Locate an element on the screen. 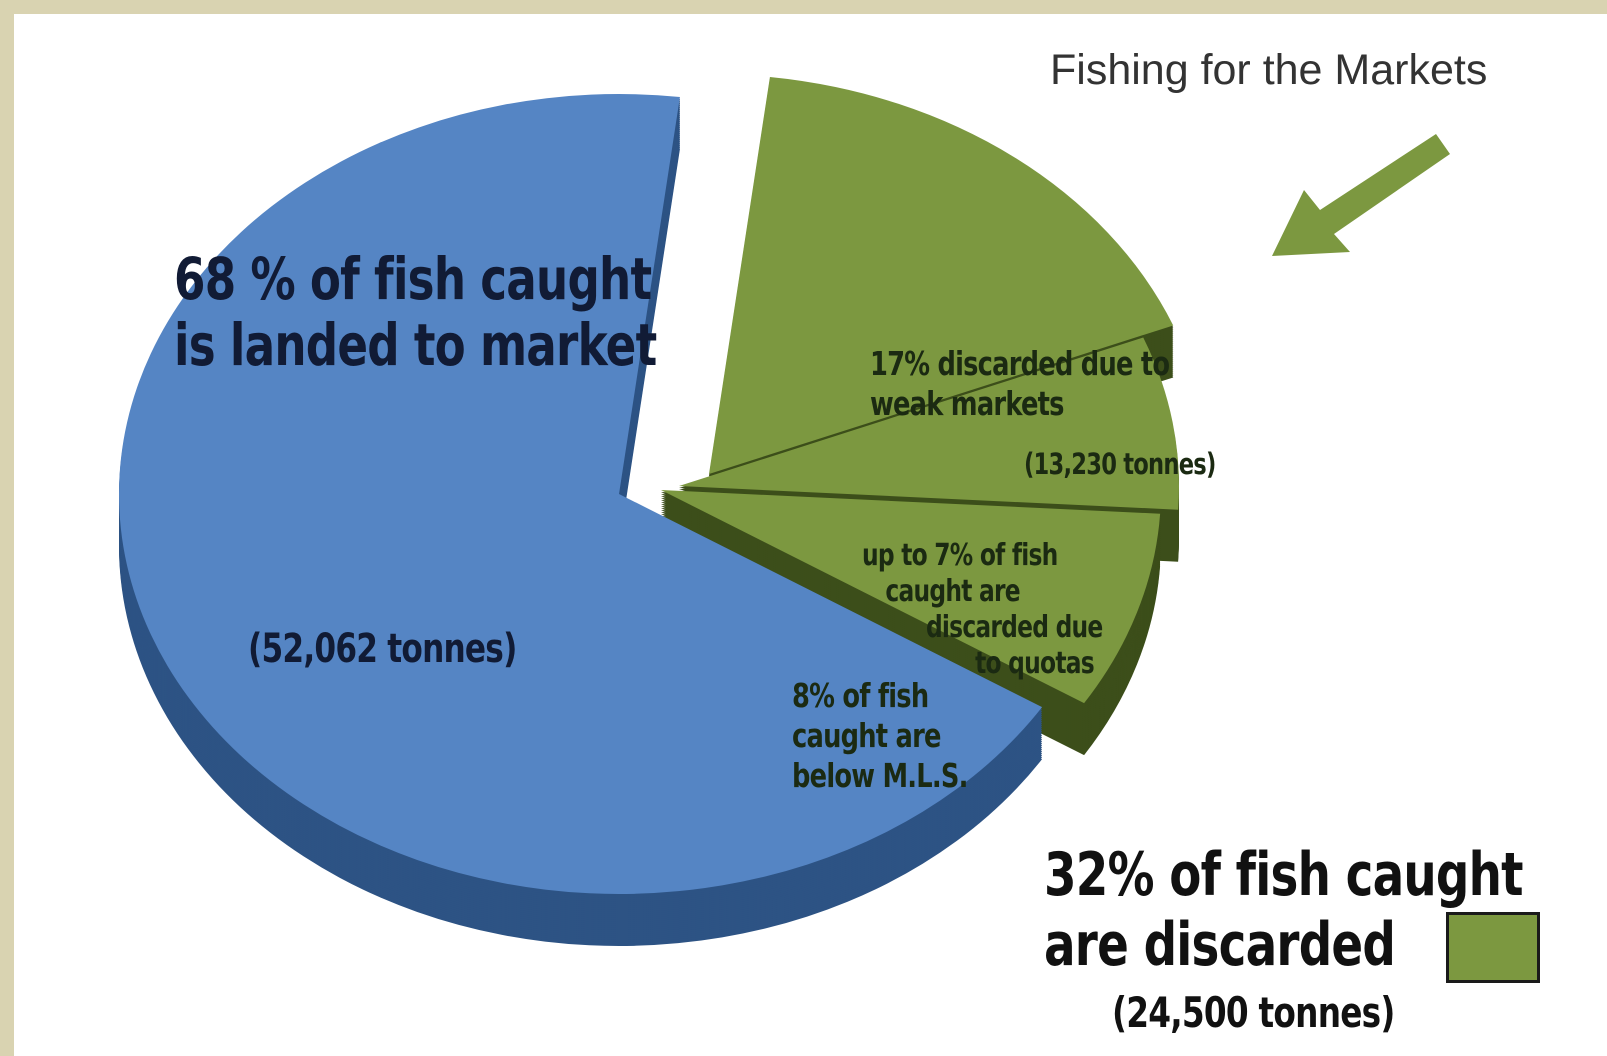 The height and width of the screenshot is (1056, 1607). arrow-pointing-down-left-icon is located at coordinates (1361, 195).